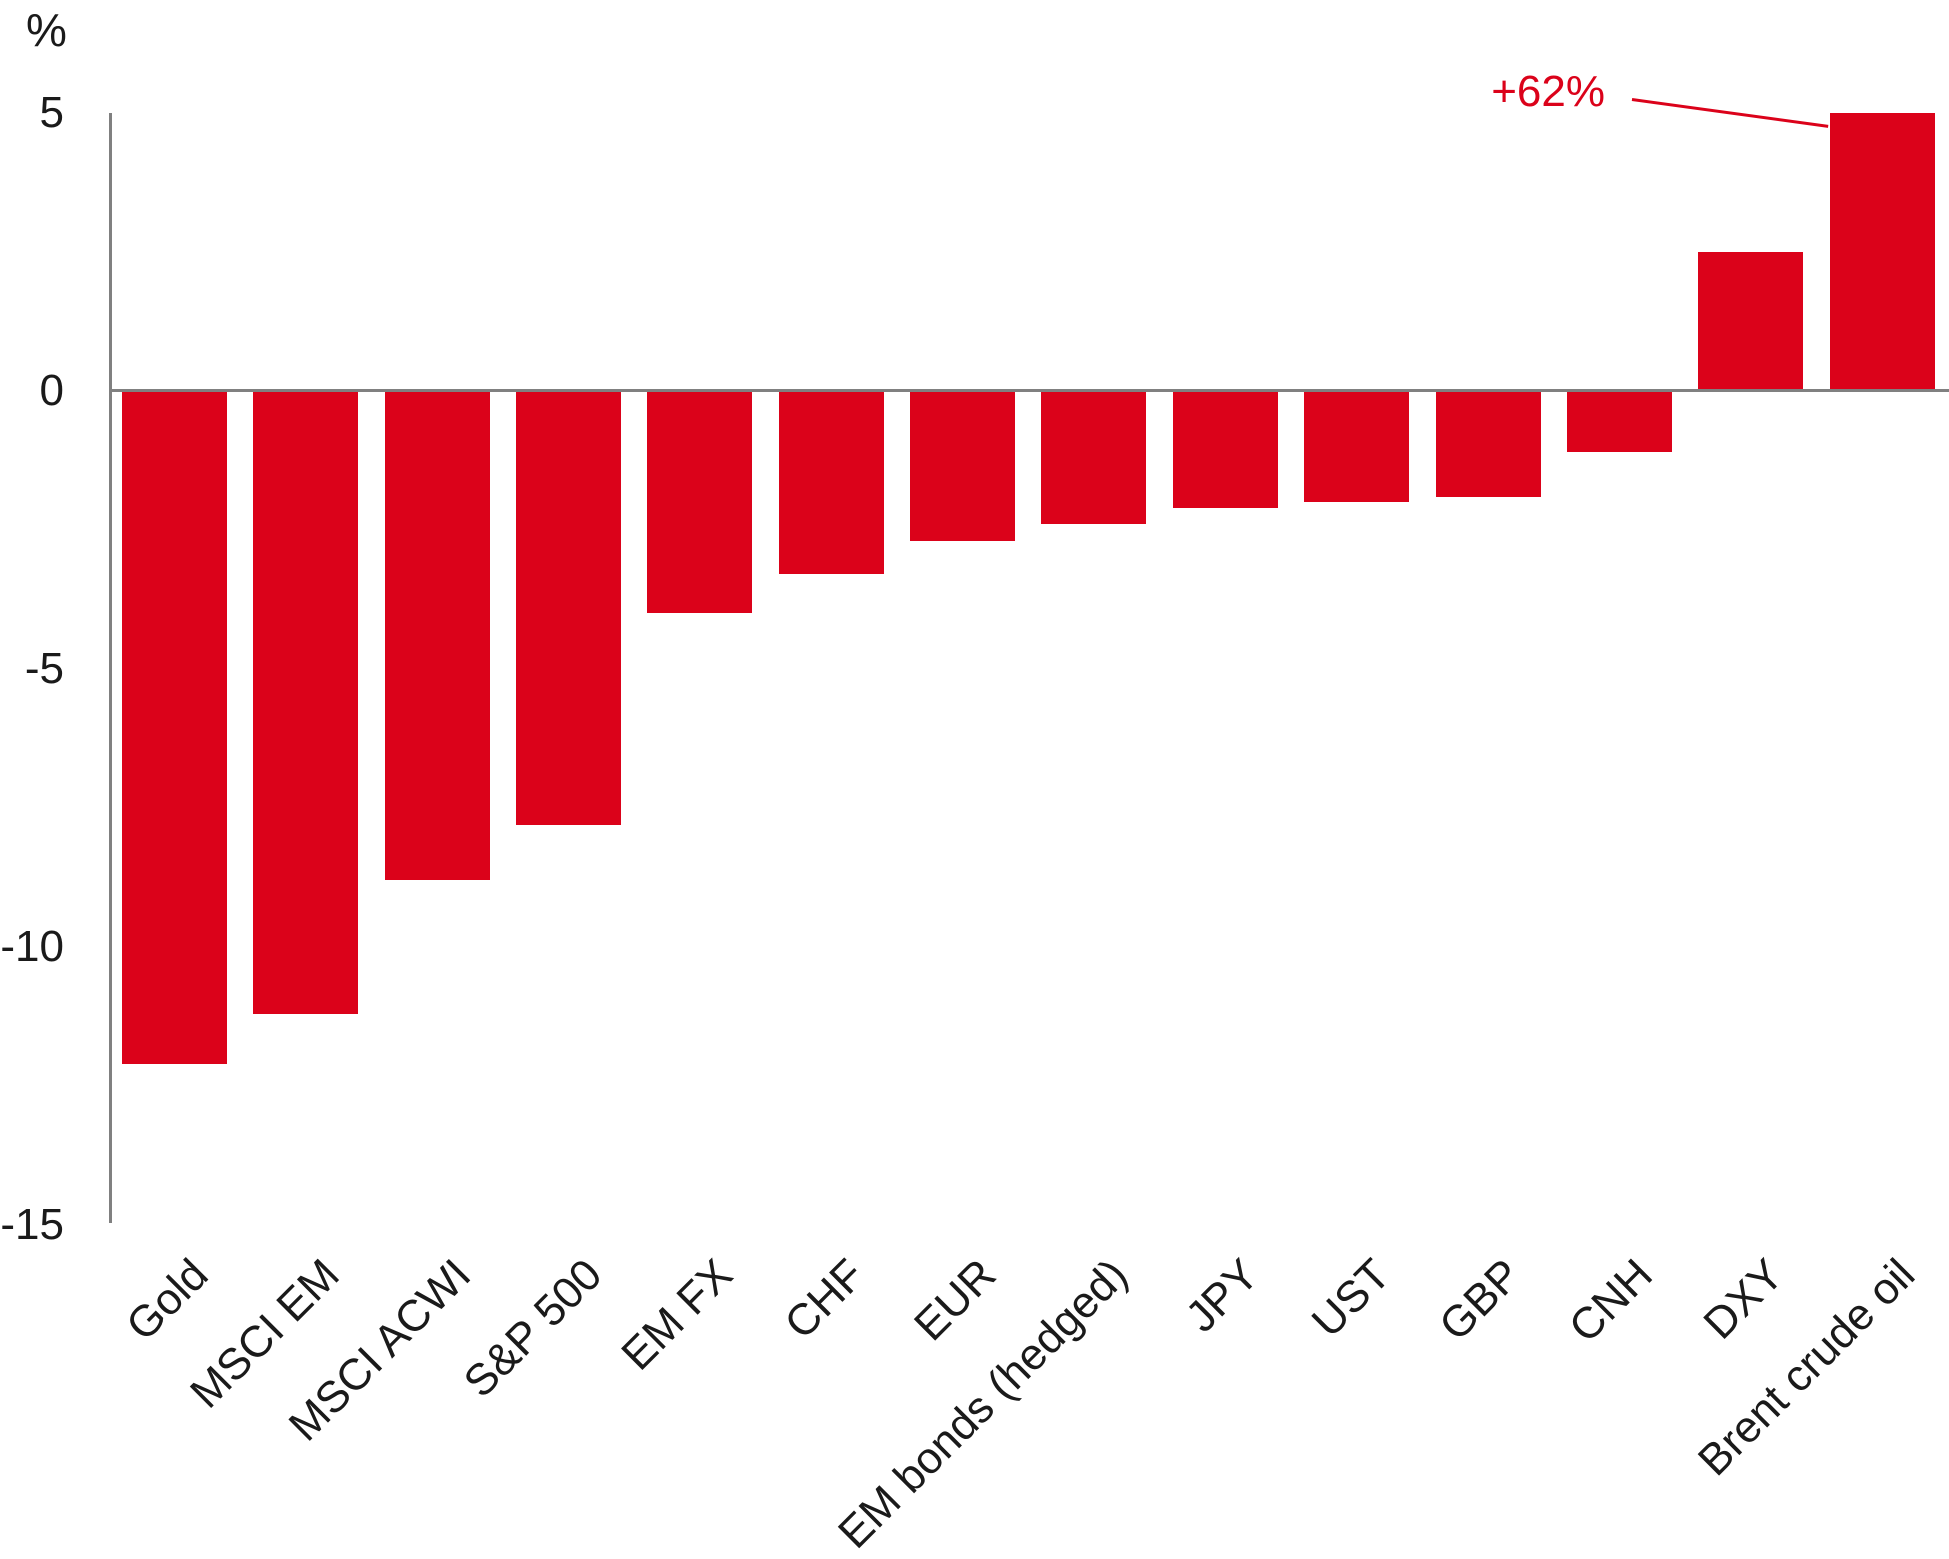 This screenshot has width=1949, height=1559. I want to click on bar-gbp, so click(1488, 444).